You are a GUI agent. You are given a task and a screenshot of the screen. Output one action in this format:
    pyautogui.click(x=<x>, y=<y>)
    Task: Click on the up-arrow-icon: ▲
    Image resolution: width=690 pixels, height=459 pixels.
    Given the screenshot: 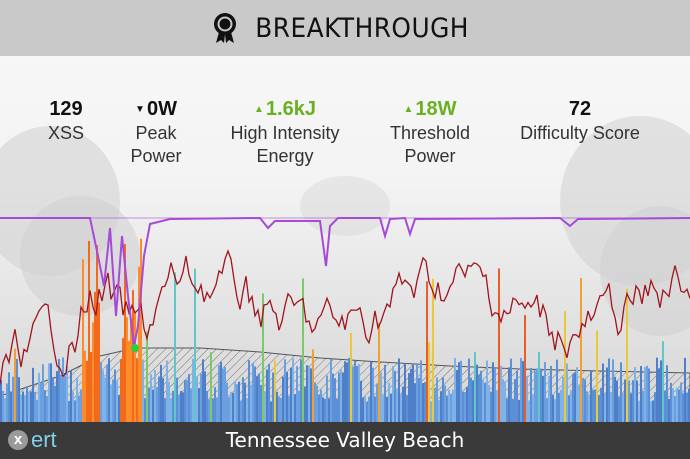 What is the action you would take?
    pyautogui.click(x=259, y=109)
    